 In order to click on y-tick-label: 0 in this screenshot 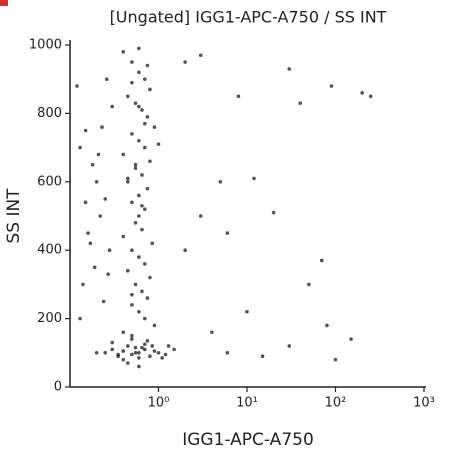, I will do `click(58, 387)`.